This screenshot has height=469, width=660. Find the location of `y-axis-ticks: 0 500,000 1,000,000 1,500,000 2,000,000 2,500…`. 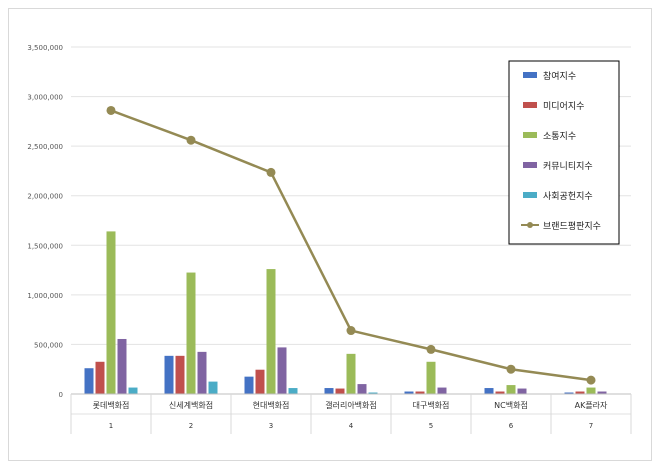

y-axis-ticks: 0 500,000 1,000,000 1,500,000 2,000,000 2,500… is located at coordinates (45, 221).